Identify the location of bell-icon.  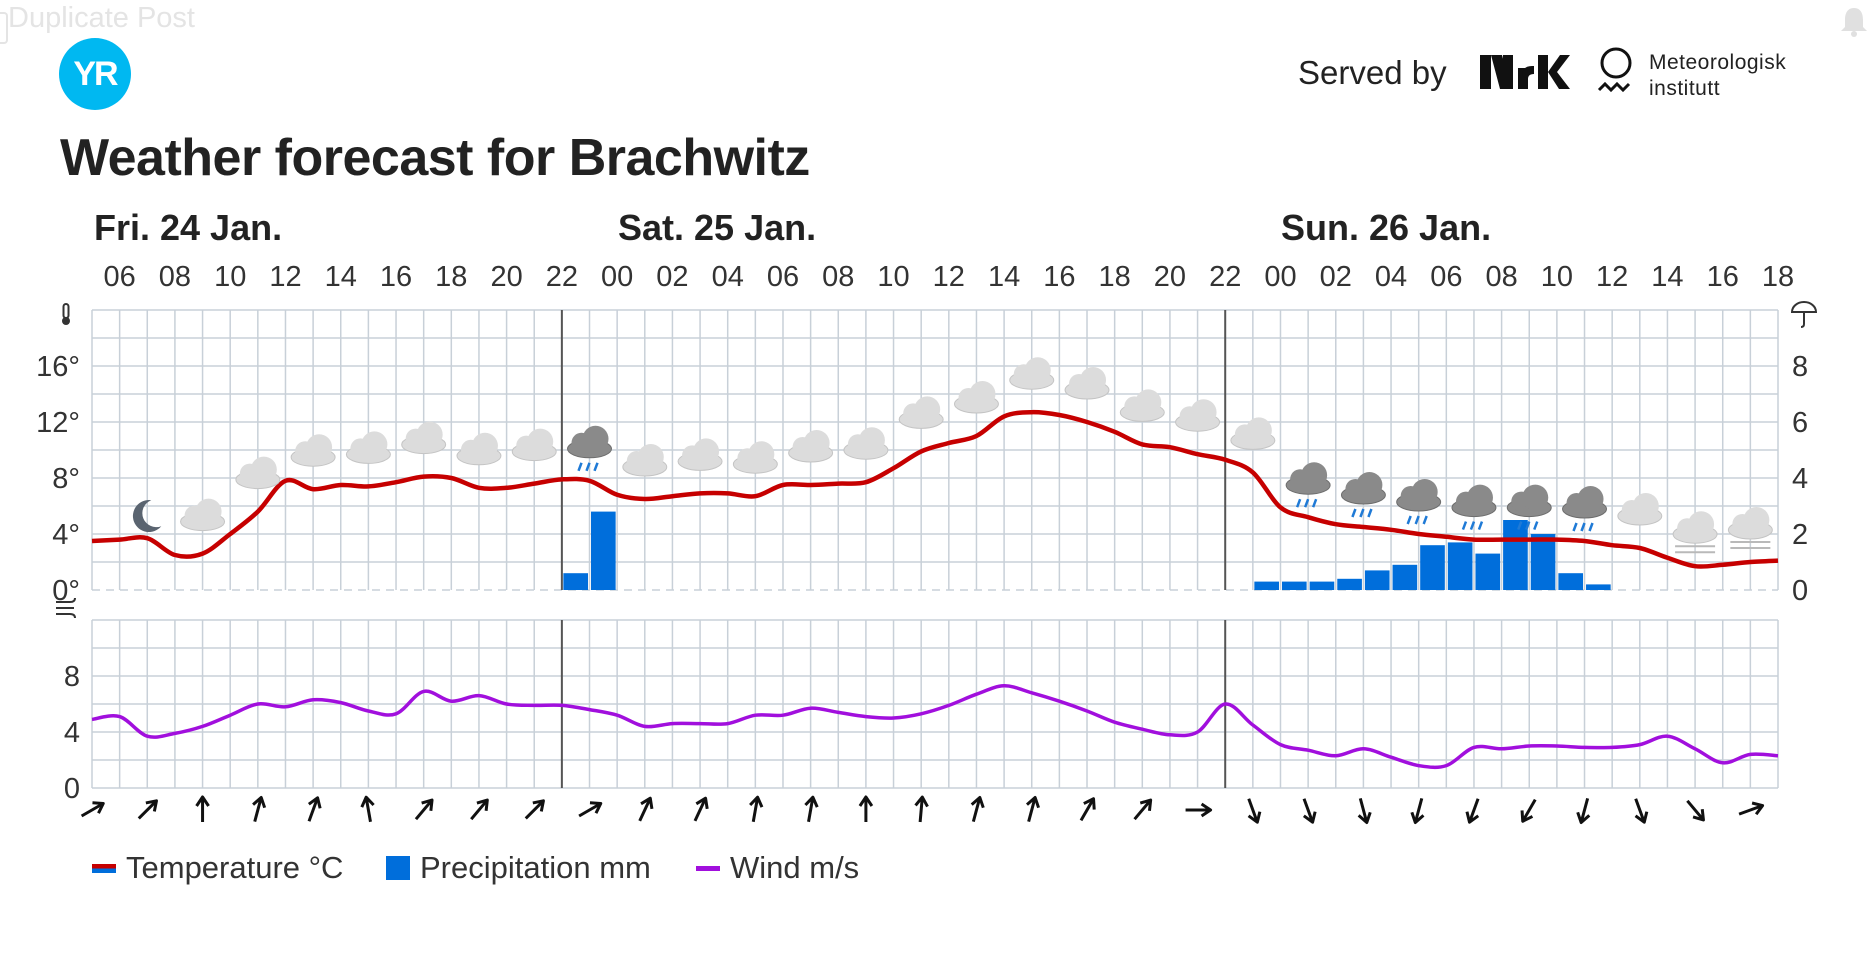
(1854, 21).